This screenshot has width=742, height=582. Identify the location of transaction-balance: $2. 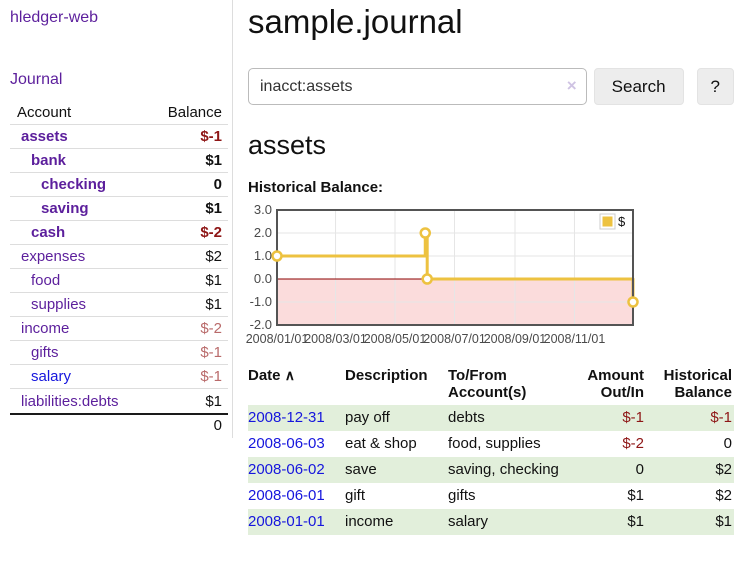
(690, 470).